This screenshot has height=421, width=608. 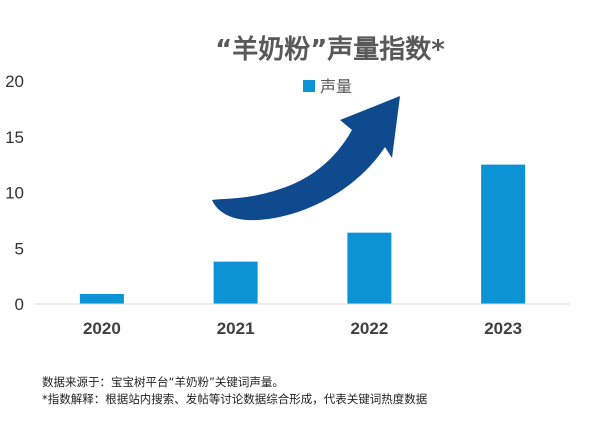 I want to click on y-tick-label: 0, so click(x=19, y=304).